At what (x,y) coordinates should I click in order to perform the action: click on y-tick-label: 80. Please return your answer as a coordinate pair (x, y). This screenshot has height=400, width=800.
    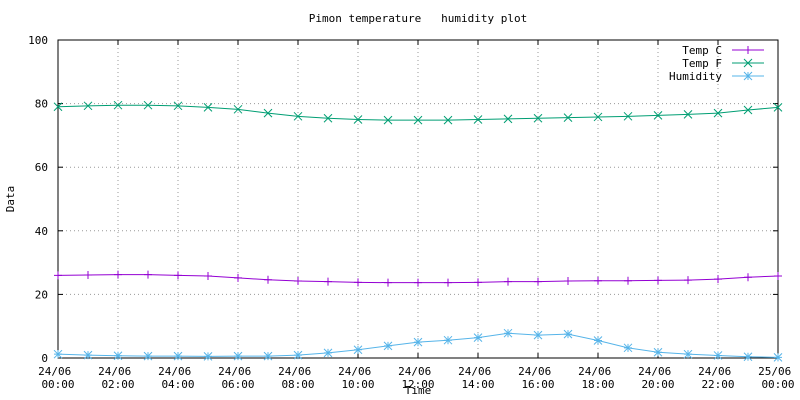
    Looking at the image, I should click on (41, 104).